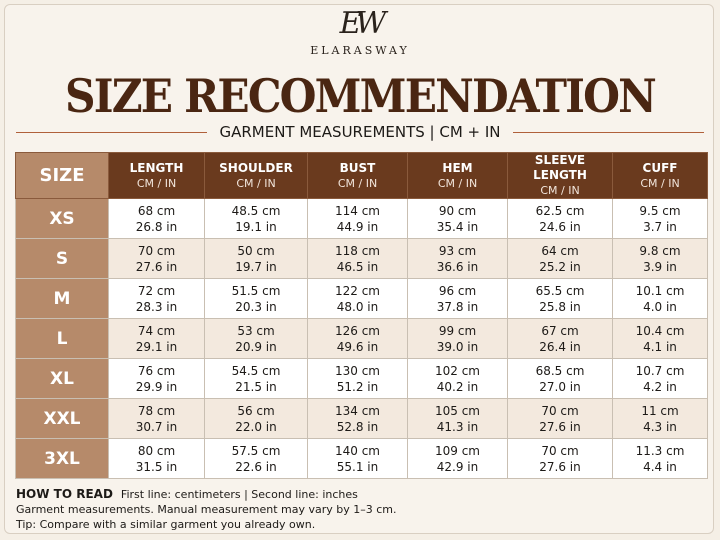  What do you see at coordinates (357, 466) in the screenshot?
I see `value-in: 55.1 in` at bounding box center [357, 466].